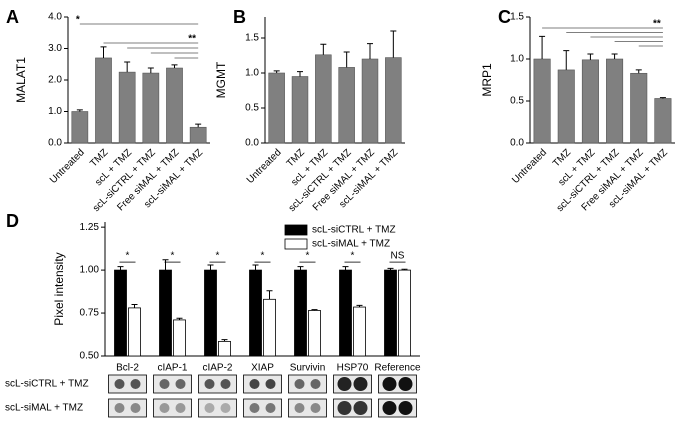 The height and width of the screenshot is (425, 697). I want to click on blot-row-label: scL-siCTRL + TMZ, so click(47, 384).